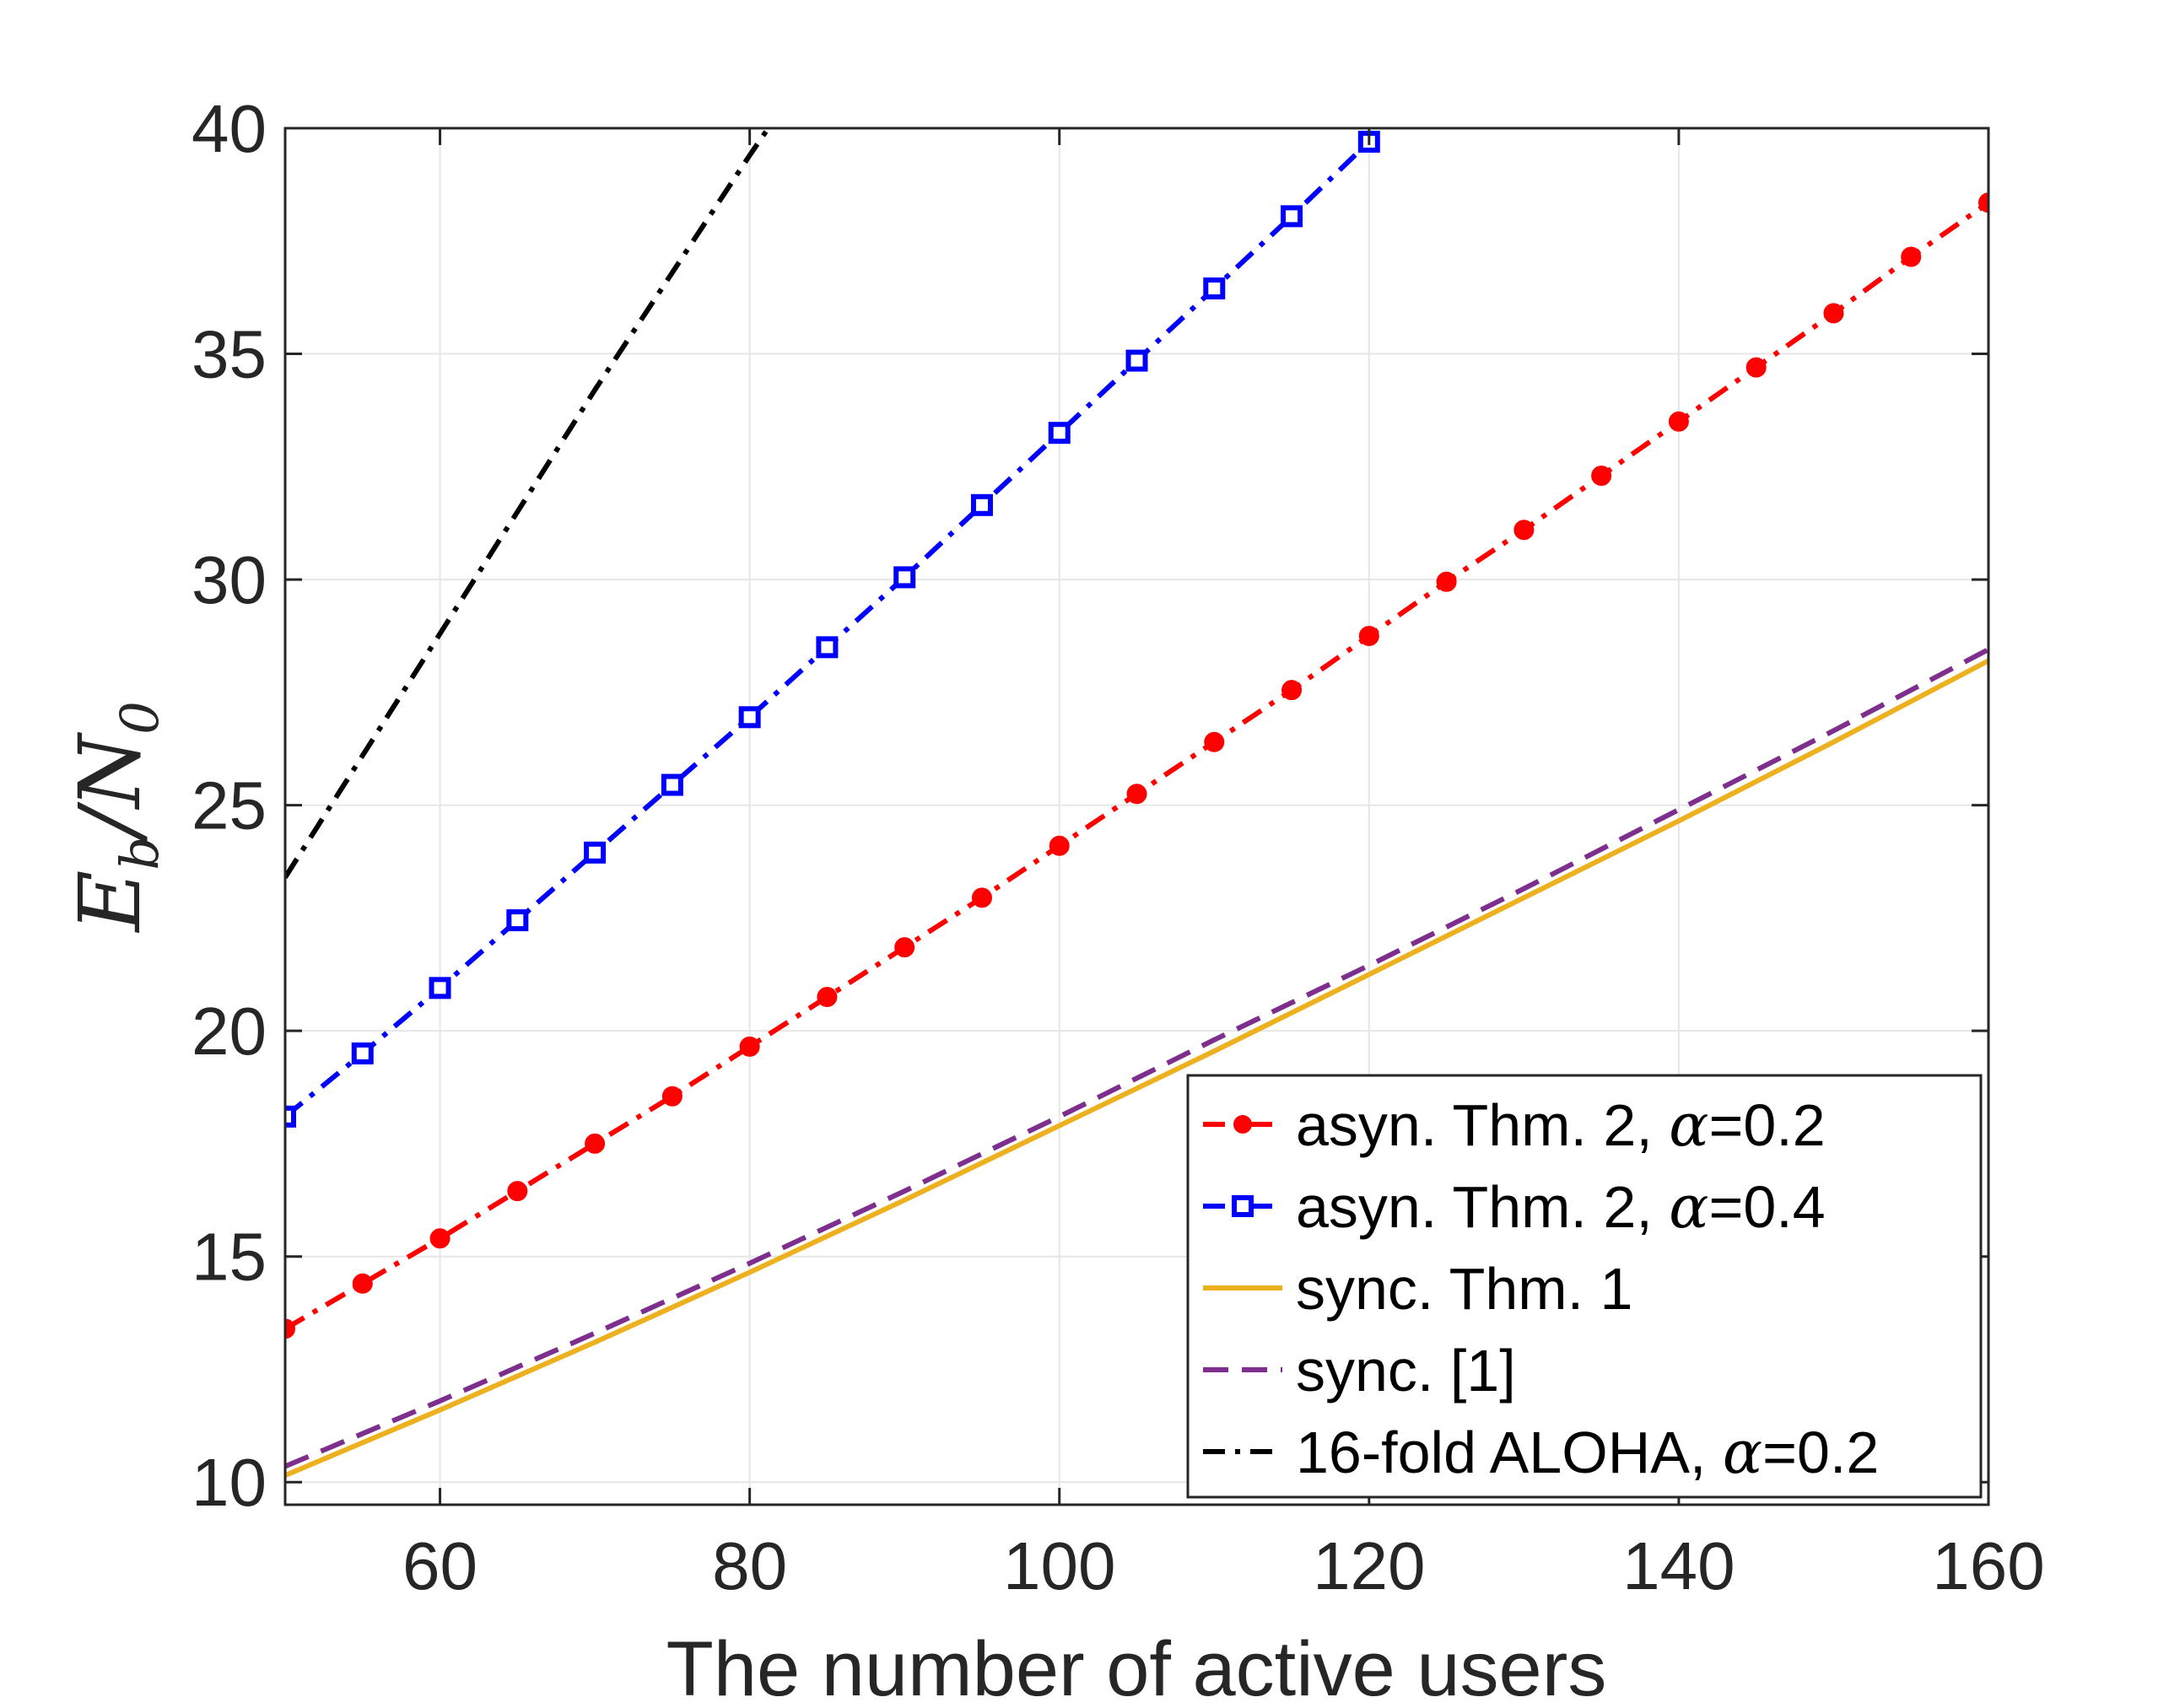  I want to click on x-tick-label: 140, so click(1678, 1565).